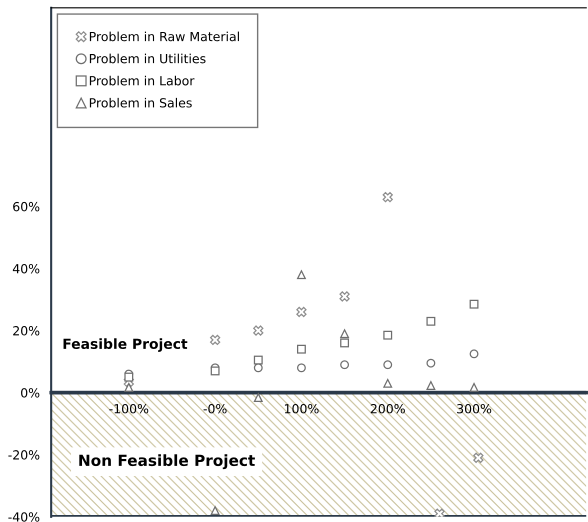 The width and height of the screenshot is (588, 522). What do you see at coordinates (148, 59) in the screenshot?
I see `legend-label: Problem in Utilities` at bounding box center [148, 59].